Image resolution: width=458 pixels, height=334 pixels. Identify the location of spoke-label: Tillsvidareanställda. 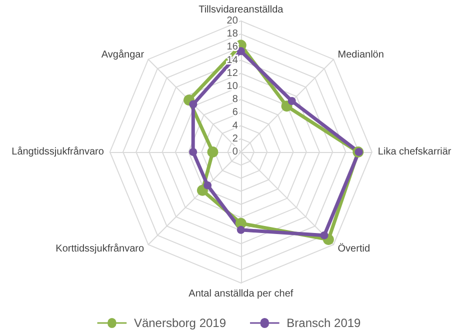
(241, 10).